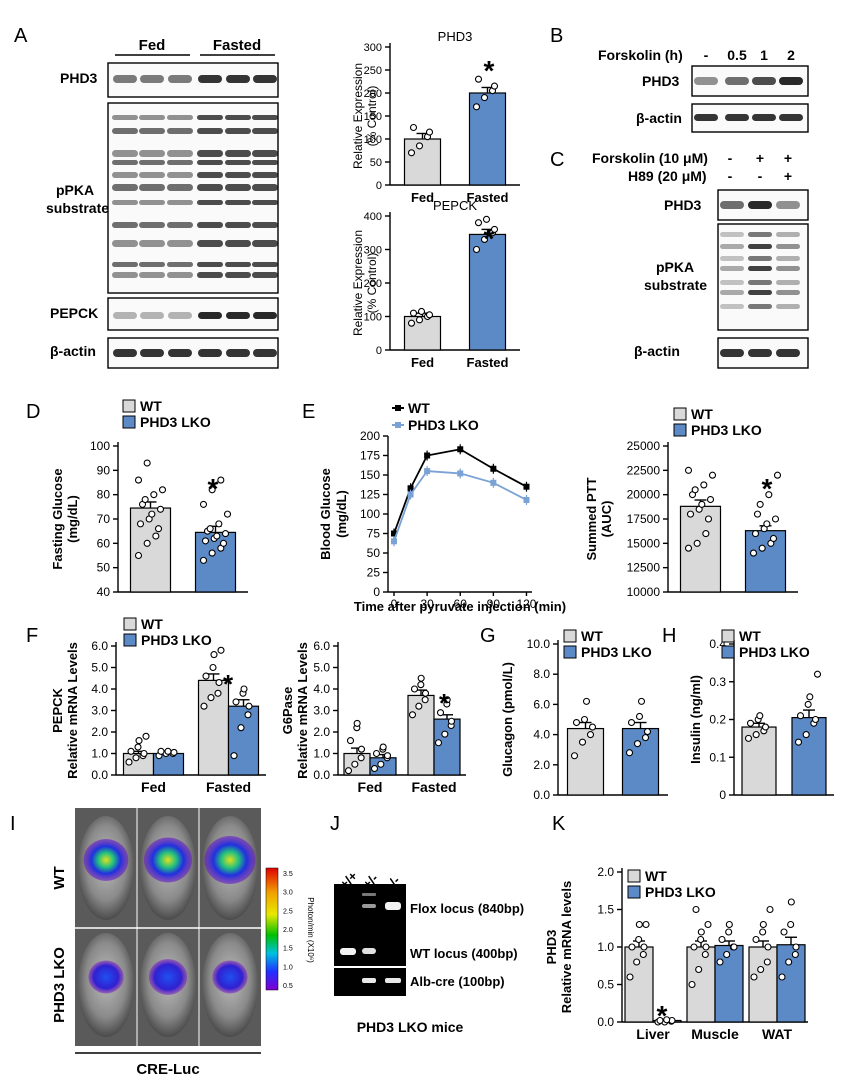  What do you see at coordinates (237, 45) in the screenshot?
I see `group-label-fasted: Fasted` at bounding box center [237, 45].